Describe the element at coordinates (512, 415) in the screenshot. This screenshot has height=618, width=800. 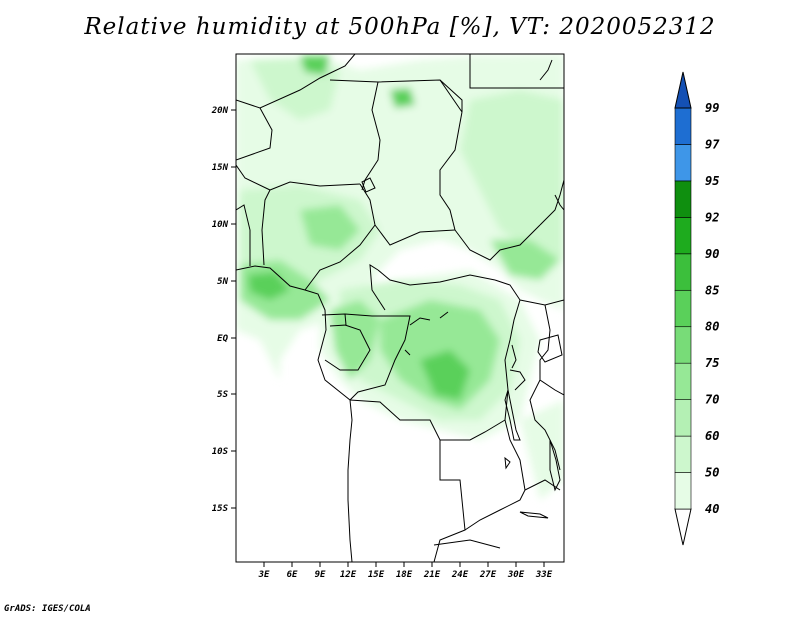
I see `lake-tanganyika` at that location.